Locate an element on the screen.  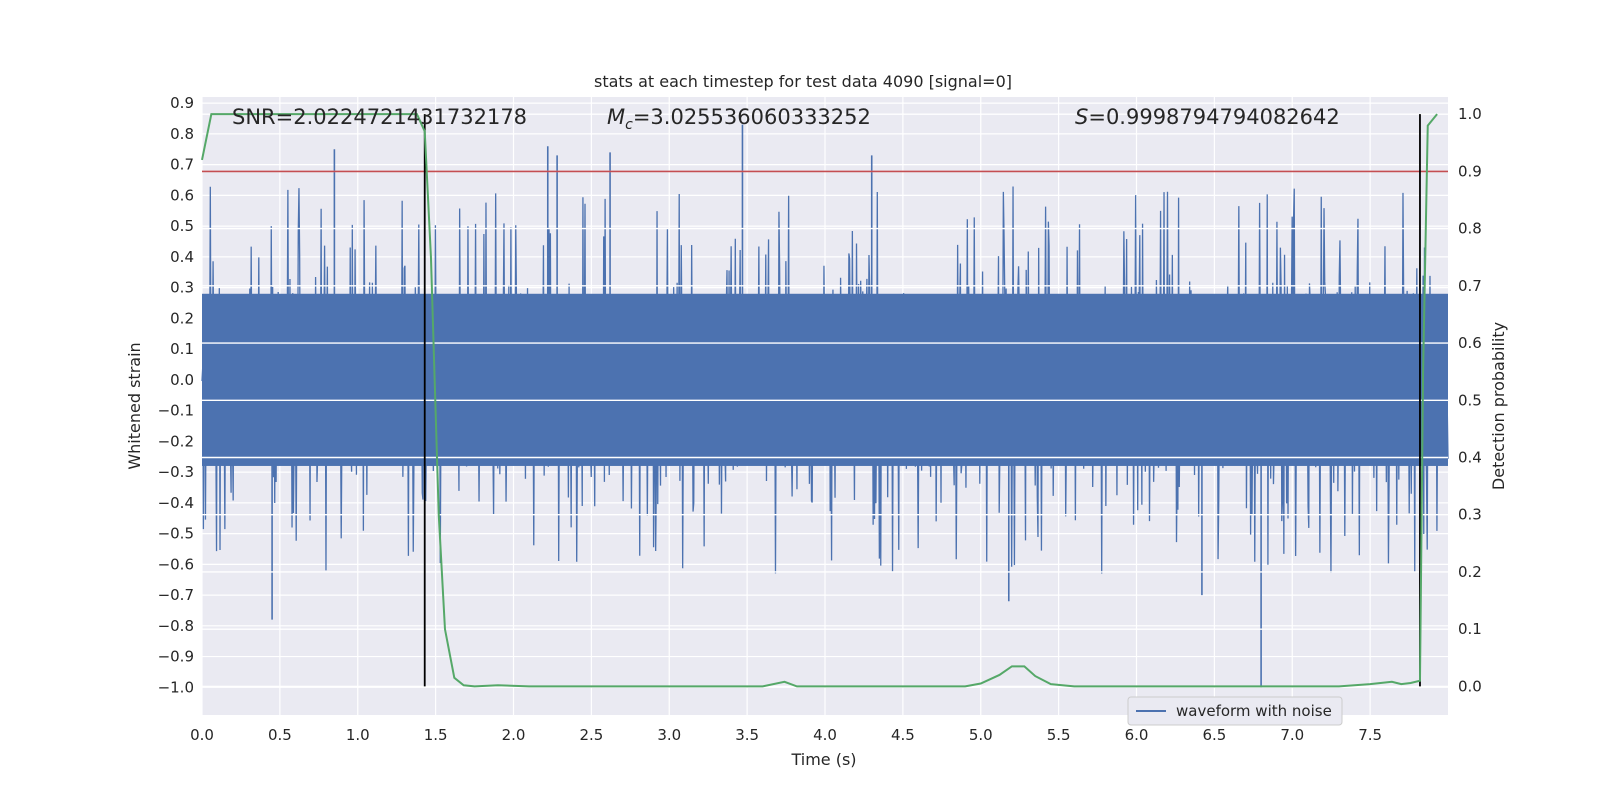
y2-tick-label: 0.6 is located at coordinates (1470, 343).